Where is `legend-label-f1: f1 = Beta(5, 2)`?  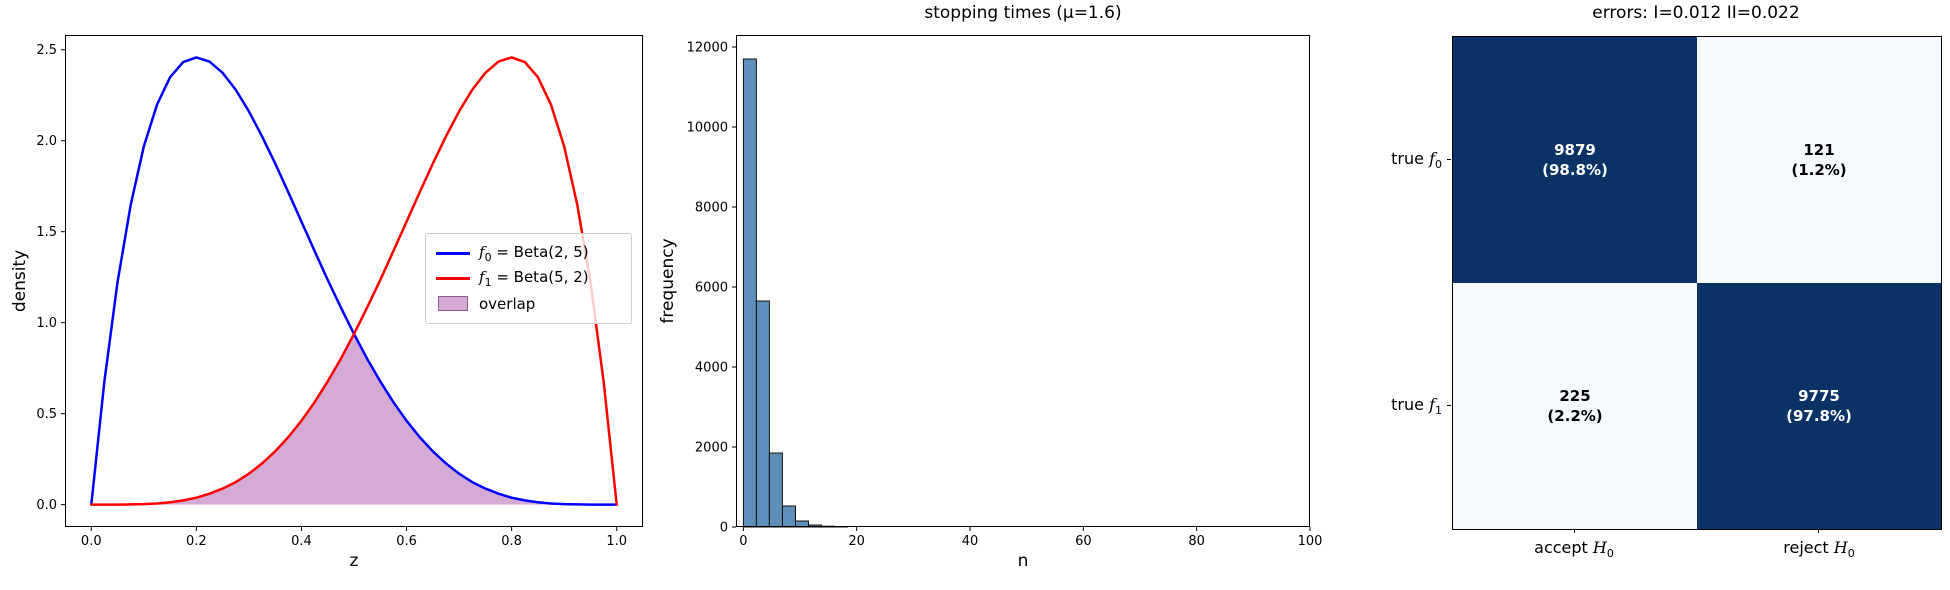
legend-label-f1: f1 = Beta(5, 2) is located at coordinates (534, 278).